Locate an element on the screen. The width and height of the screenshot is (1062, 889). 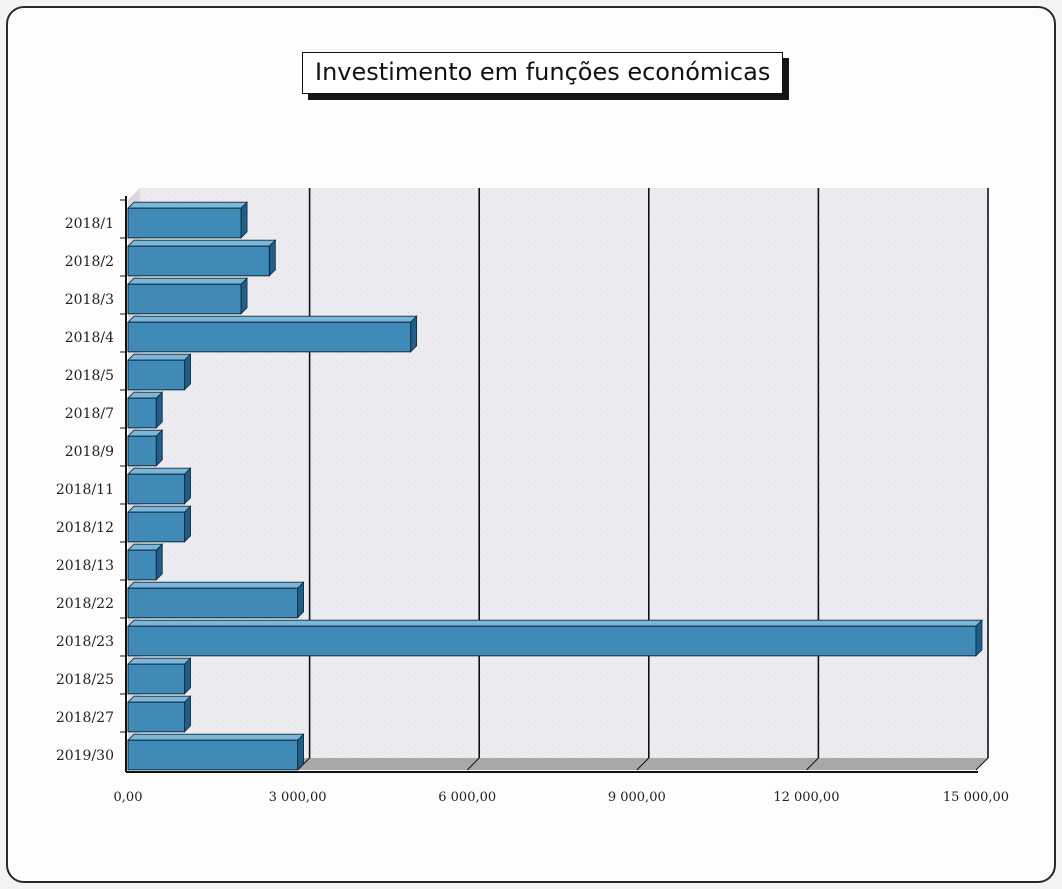
chart-title-box: Investimento em funções económicas is located at coordinates (543, 73).